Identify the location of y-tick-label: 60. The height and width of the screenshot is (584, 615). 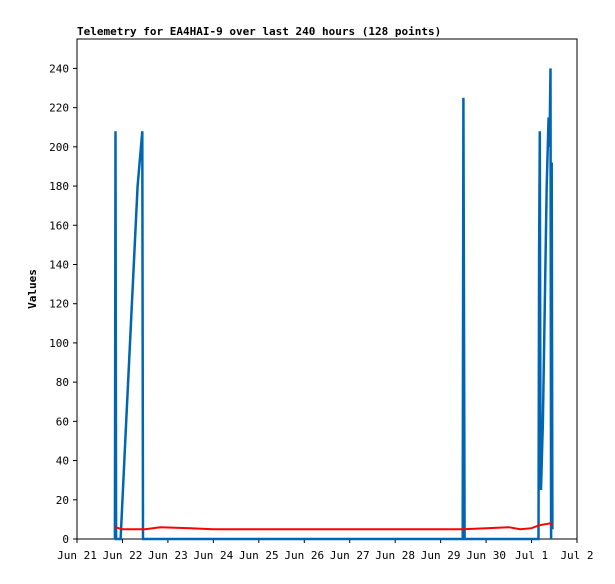
(62, 421).